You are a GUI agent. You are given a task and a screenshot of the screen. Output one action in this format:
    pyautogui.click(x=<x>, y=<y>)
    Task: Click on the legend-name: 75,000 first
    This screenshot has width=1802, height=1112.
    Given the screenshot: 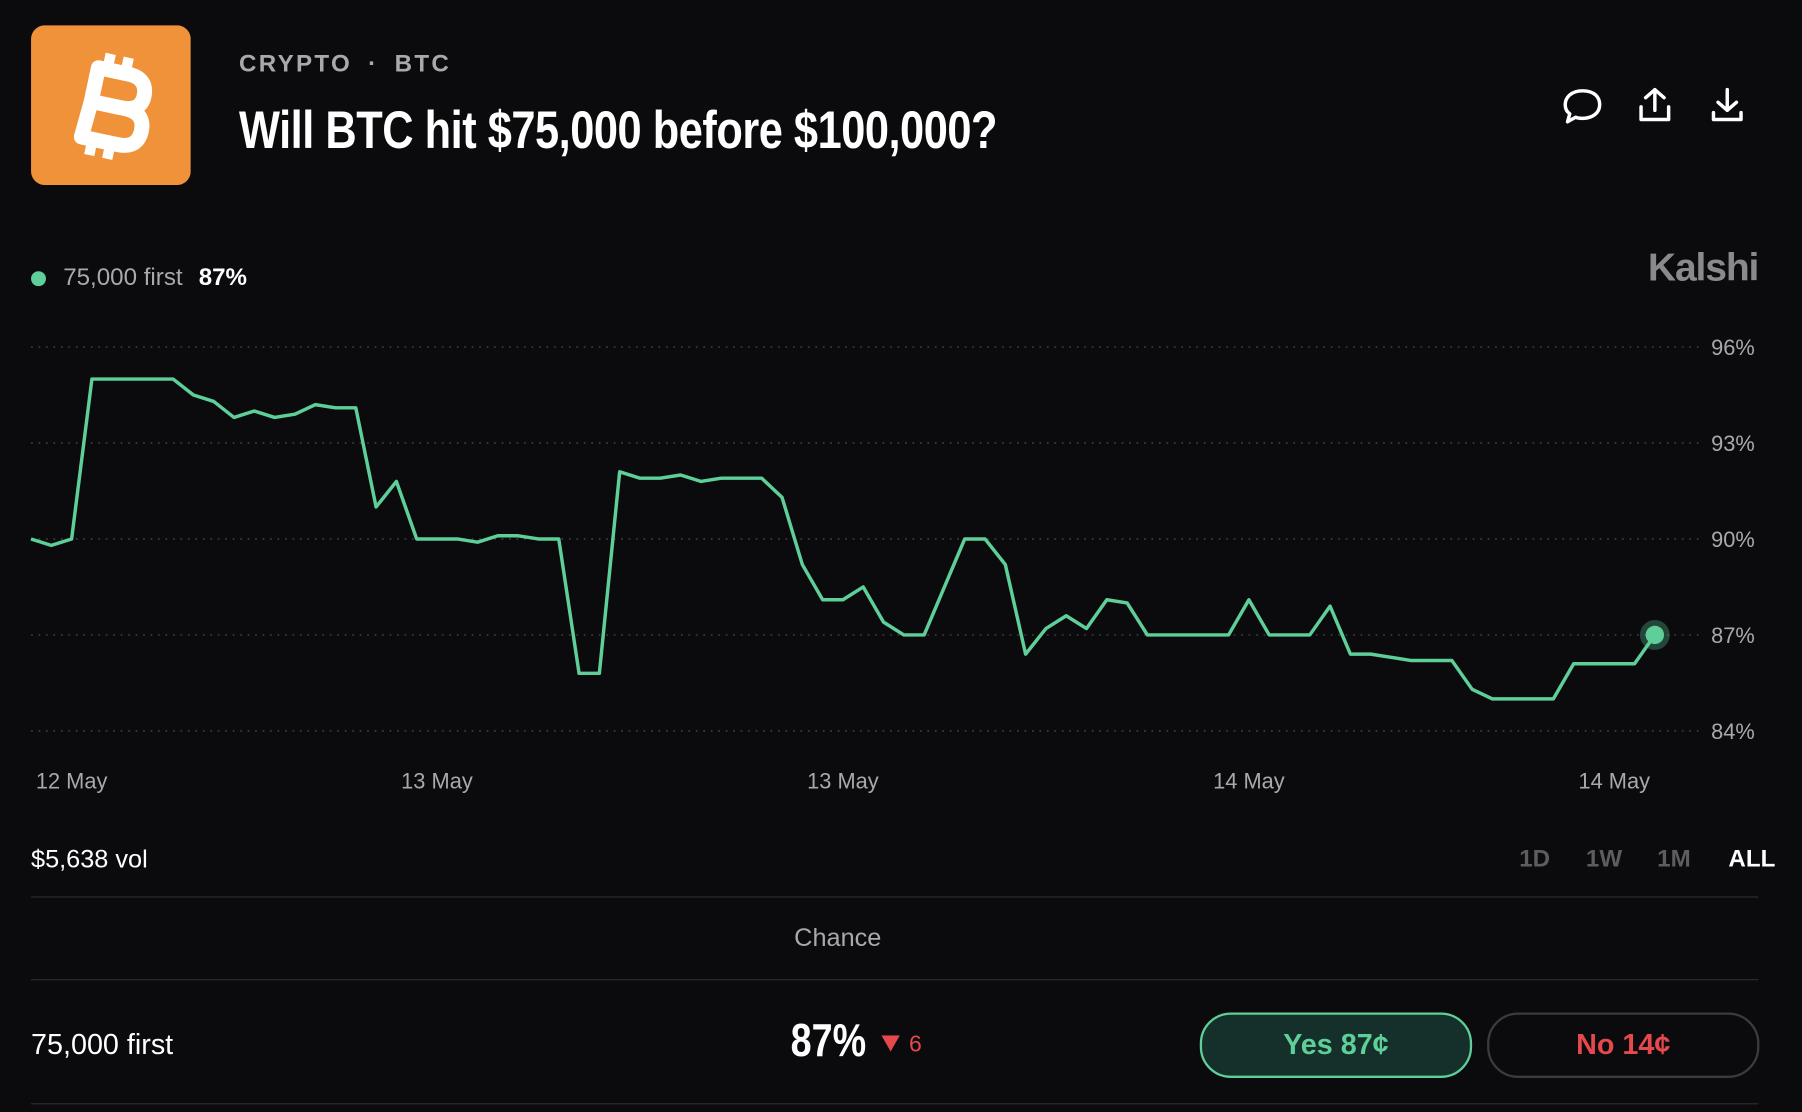 What is the action you would take?
    pyautogui.click(x=123, y=277)
    